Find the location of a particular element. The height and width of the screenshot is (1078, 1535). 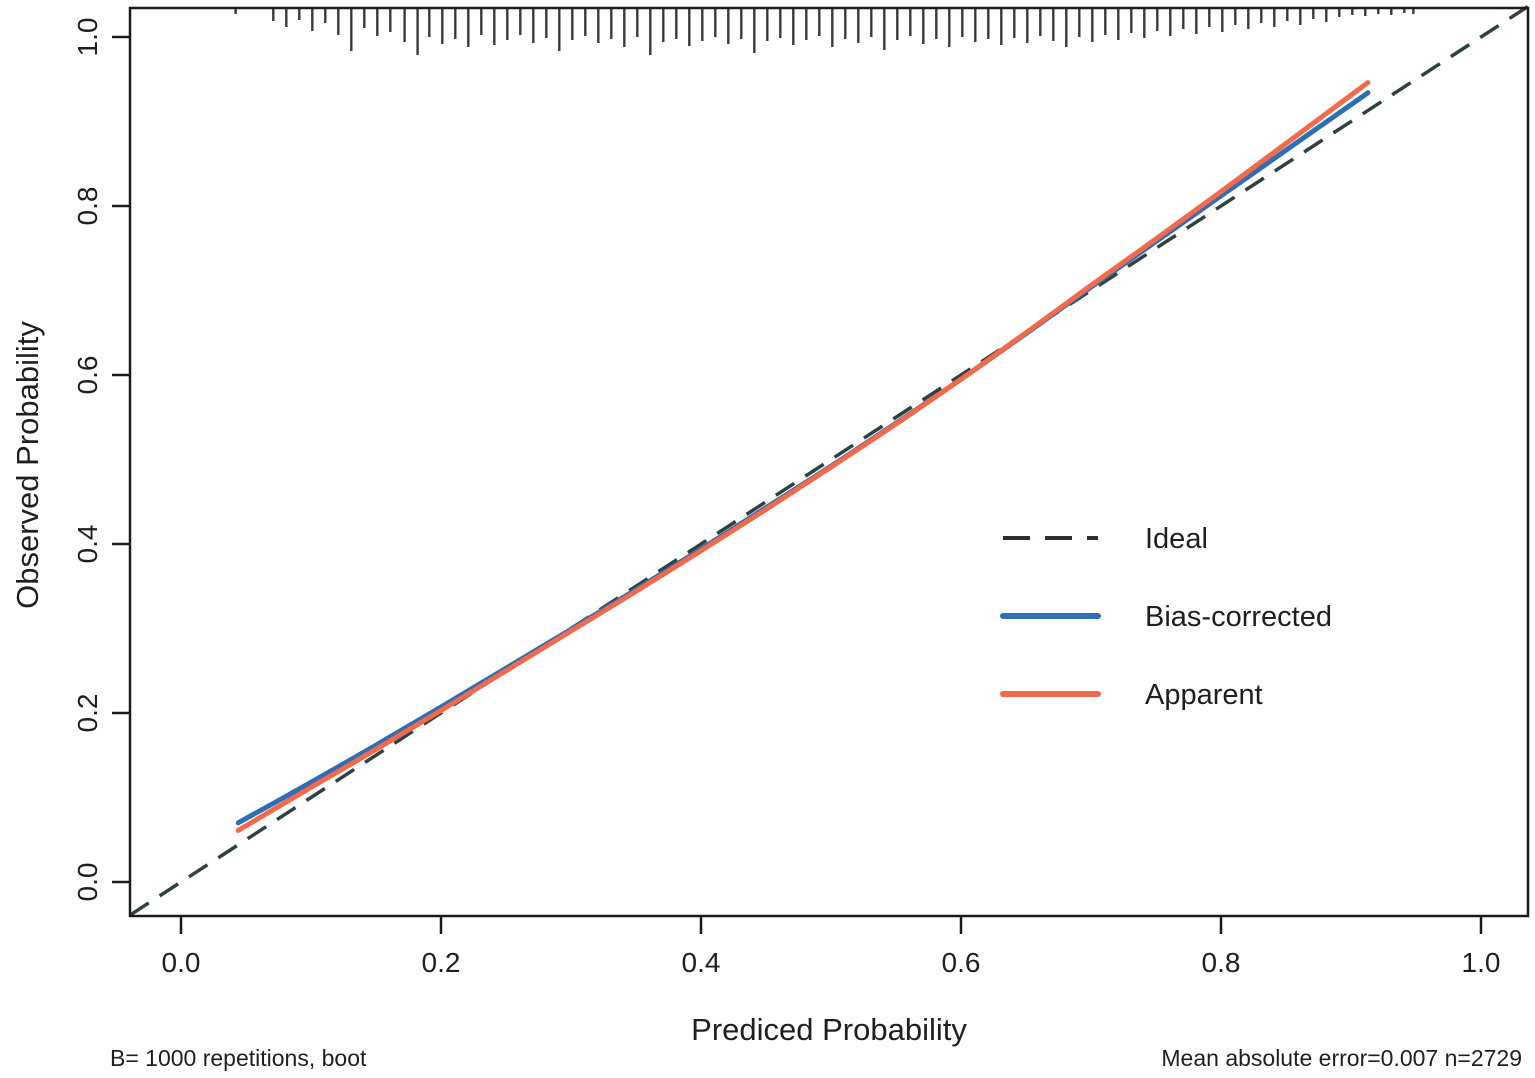

footnote-right: Mean absolute error=0.007 n=2729 is located at coordinates (1341, 1058).